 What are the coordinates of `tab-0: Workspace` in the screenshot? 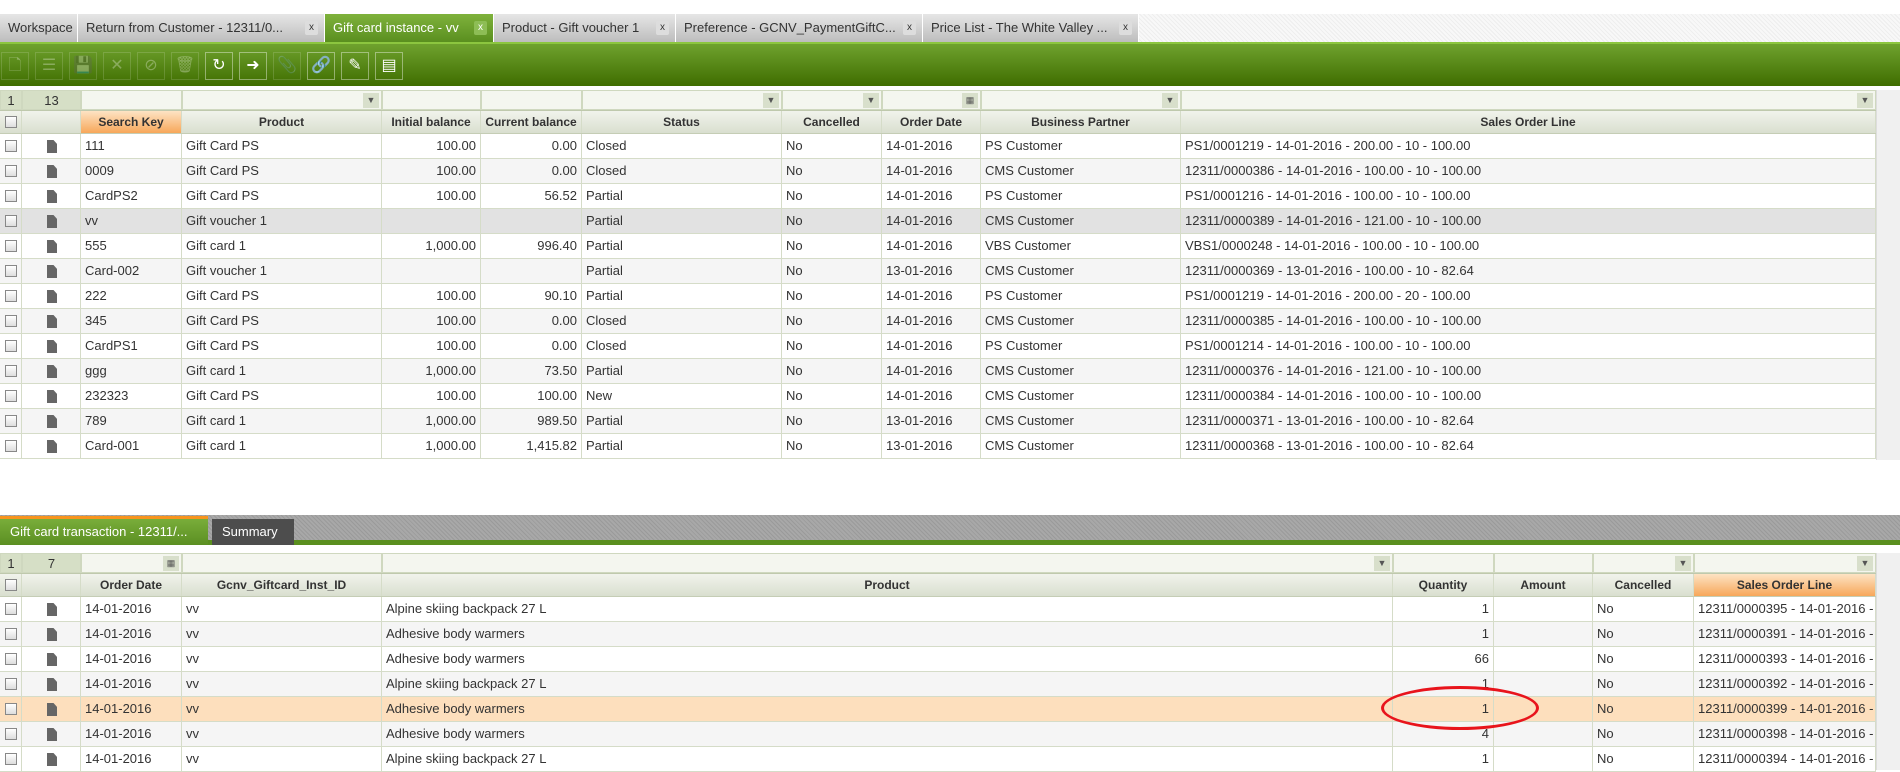 It's located at (39, 28).